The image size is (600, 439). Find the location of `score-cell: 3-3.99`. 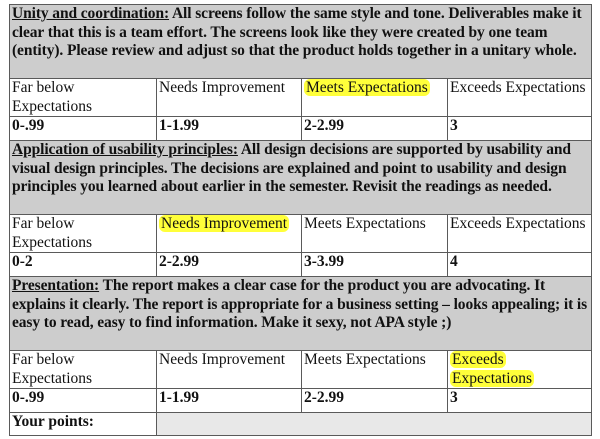

score-cell: 3-3.99 is located at coordinates (374, 264).